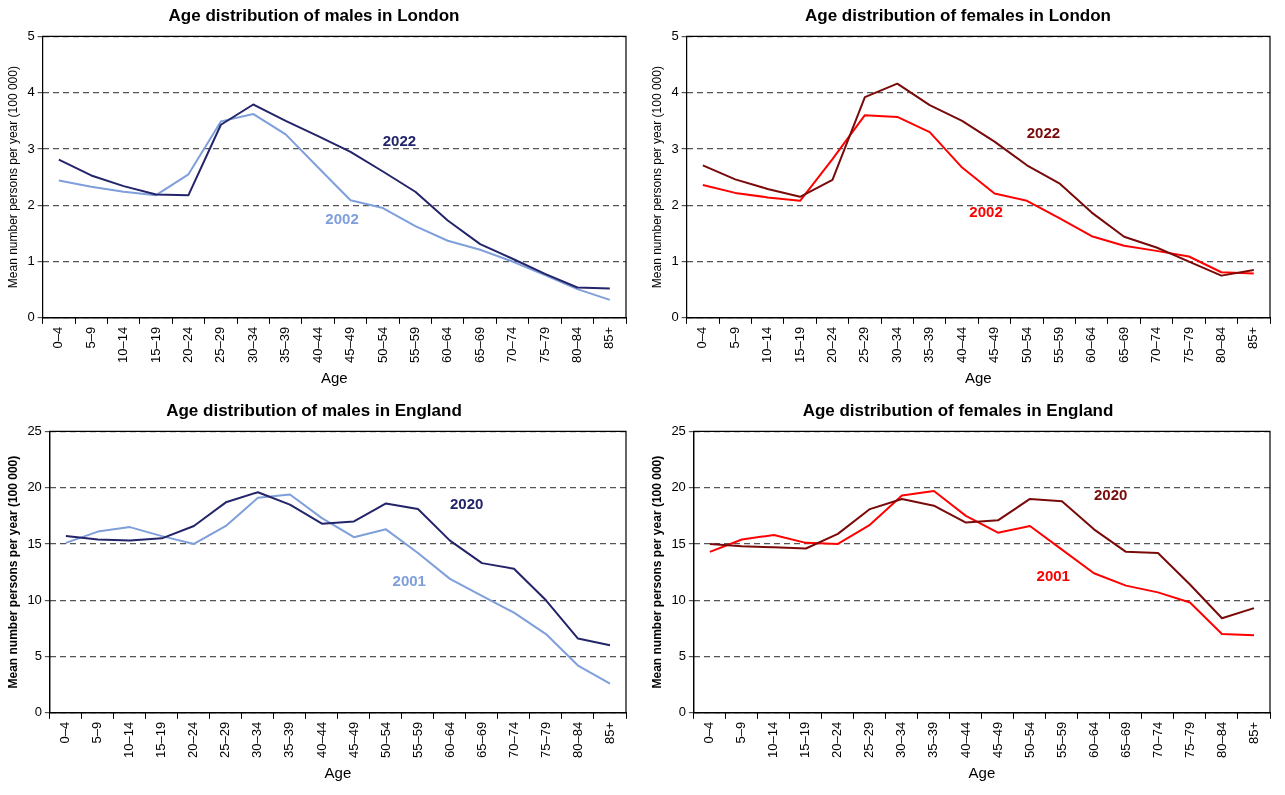 This screenshot has width=1285, height=795. I want to click on x-tick-label: 15–19, so click(155, 345).